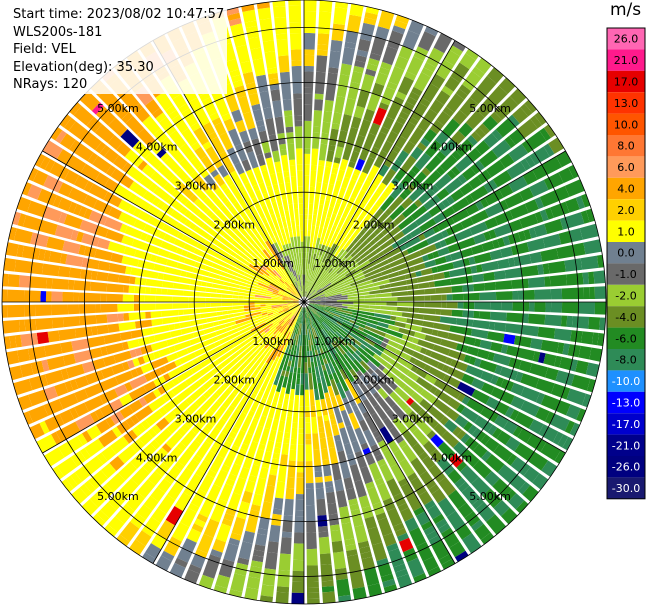  Describe the element at coordinates (118, 68) in the screenshot. I see `elevation-text: Elevation(deg): 35.30` at that location.